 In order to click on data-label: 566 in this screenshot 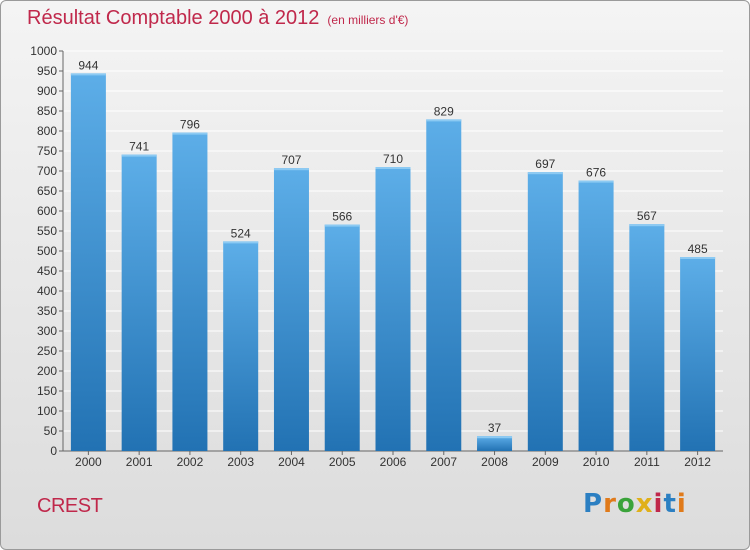, I will do `click(342, 217)`.